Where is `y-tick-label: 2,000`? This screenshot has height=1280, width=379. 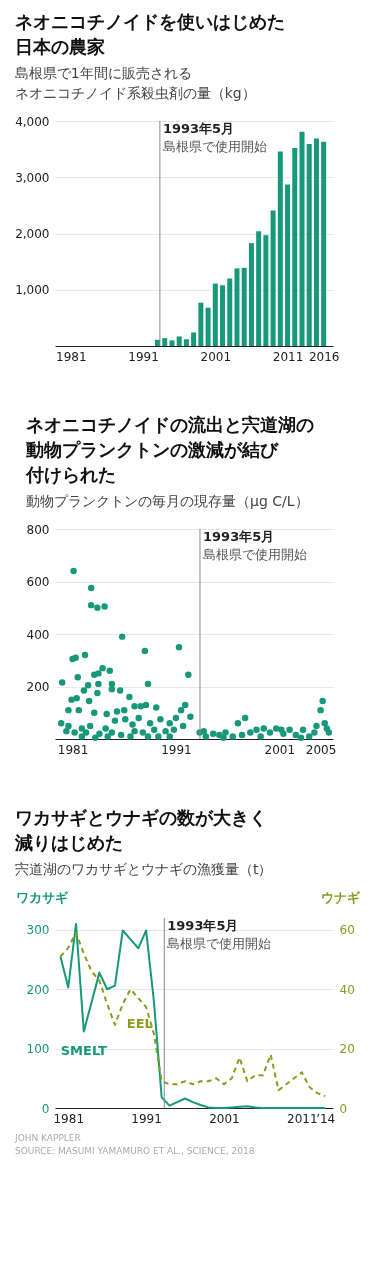 y-tick-label: 2,000 is located at coordinates (32, 234).